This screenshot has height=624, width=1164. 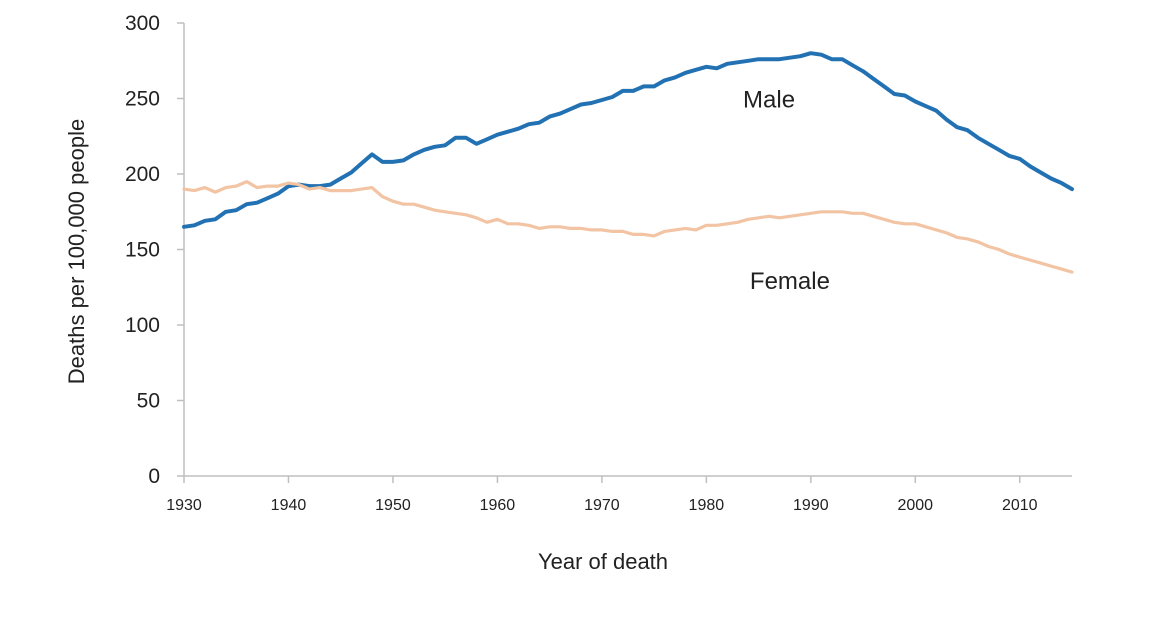 I want to click on y-tick-label: 100, so click(x=142, y=325).